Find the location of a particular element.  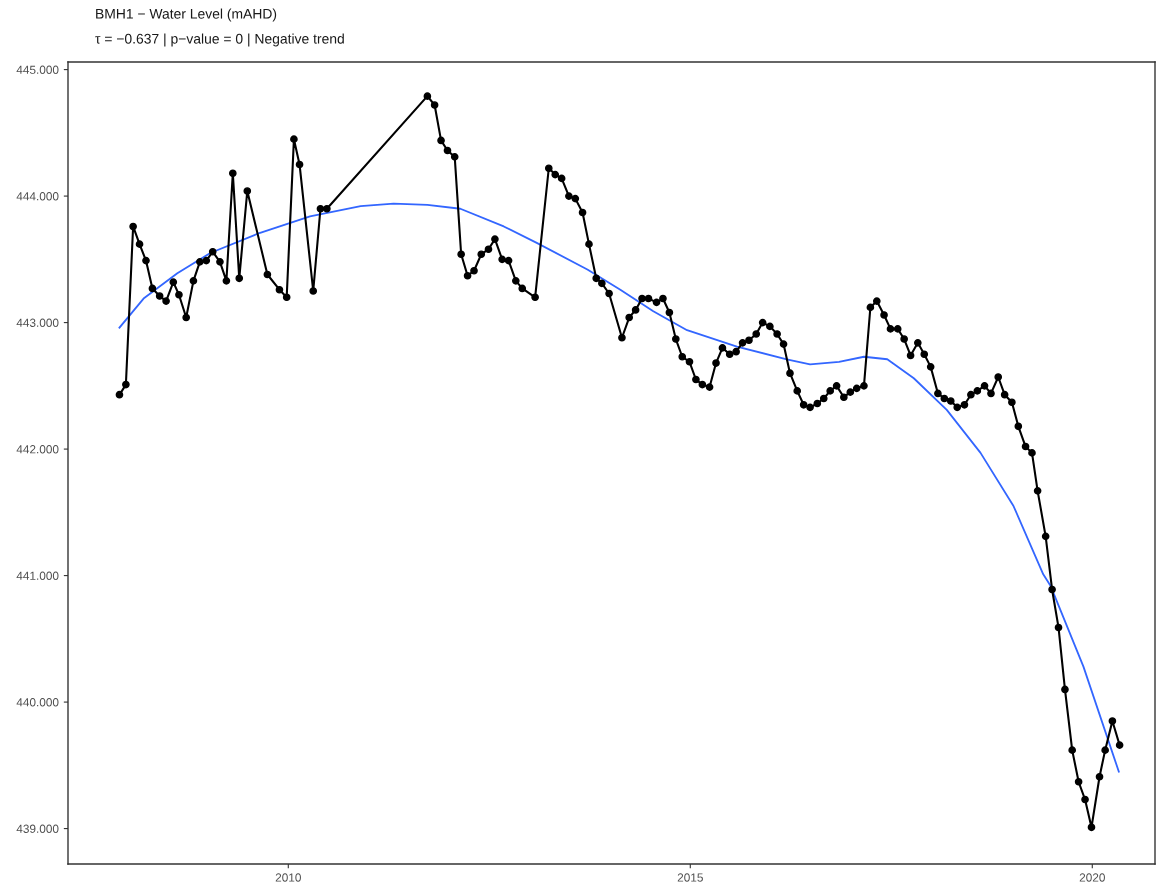

chart-subtitle: τ = −0.637 | p−value = 0 | Negative trend is located at coordinates (219, 40).